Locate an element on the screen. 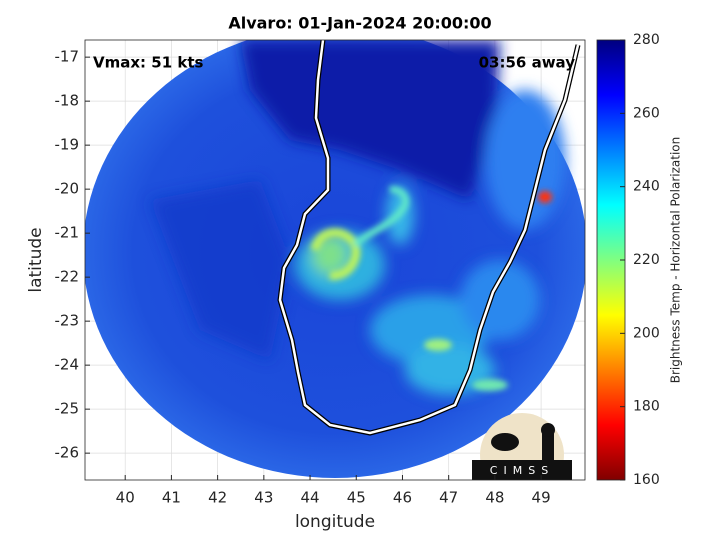 The height and width of the screenshot is (540, 720). y-tick-label: -17 is located at coordinates (67, 57).